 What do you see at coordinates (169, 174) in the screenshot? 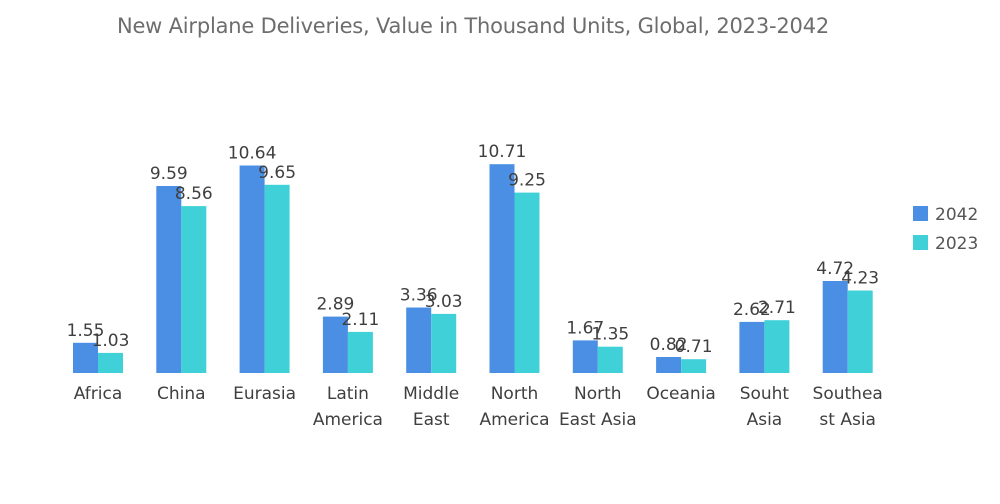
I see `value-label-2042-1: 9.59` at bounding box center [169, 174].